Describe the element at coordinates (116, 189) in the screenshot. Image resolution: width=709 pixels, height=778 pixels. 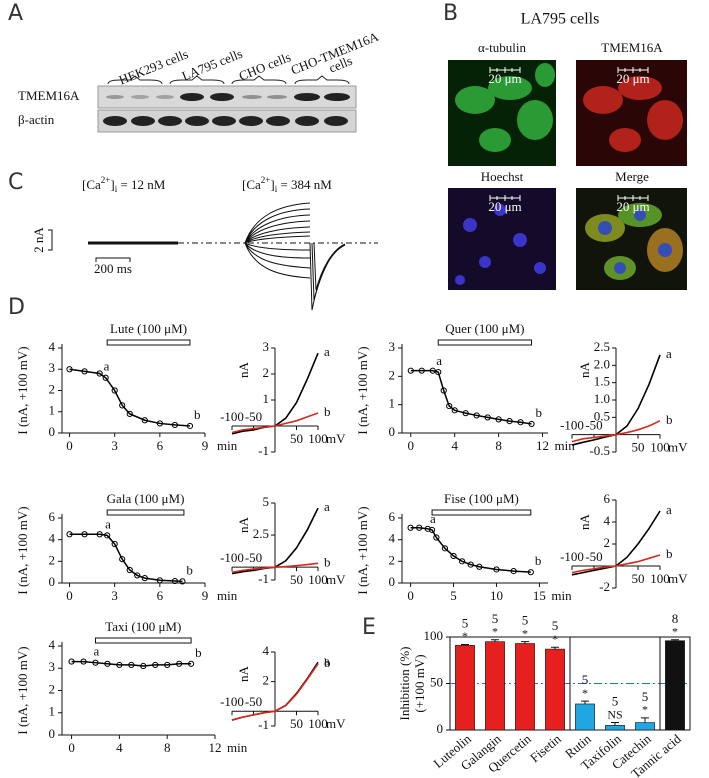
I see `subscript: i` at that location.